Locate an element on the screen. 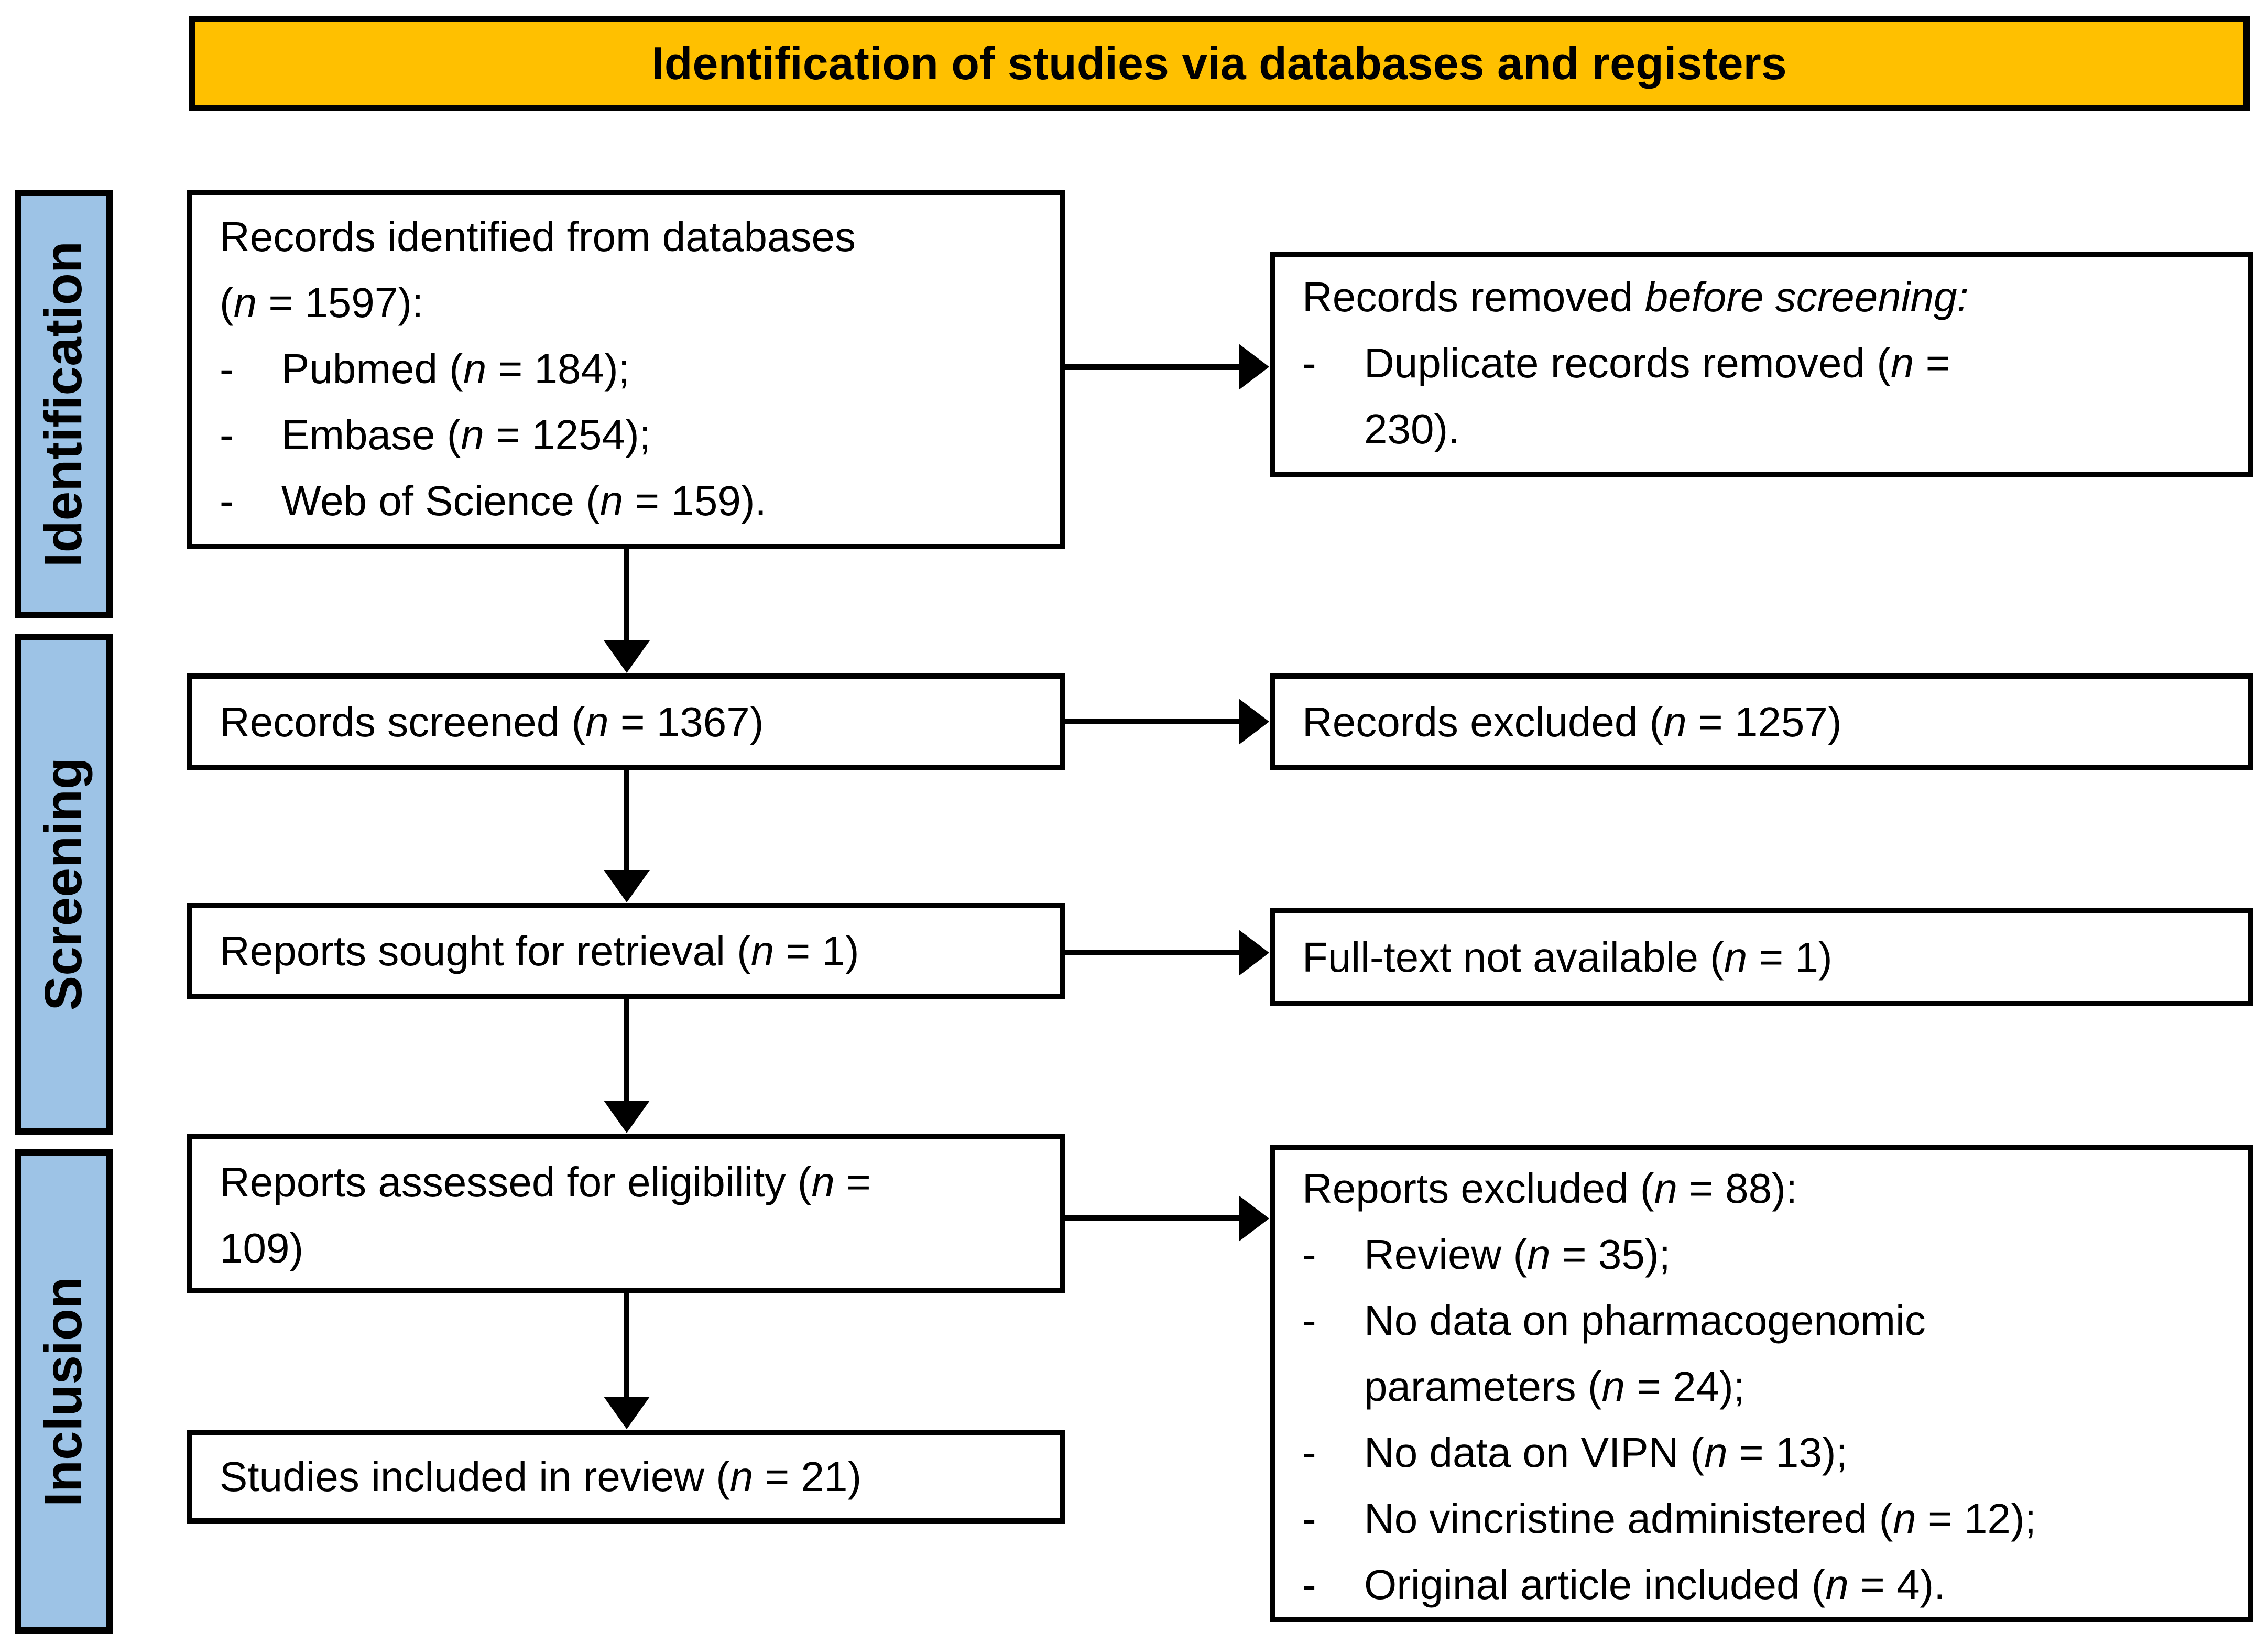 This screenshot has height=1643, width=2268. text-segment-group: Records screened (n = 1367) is located at coordinates (492, 721).